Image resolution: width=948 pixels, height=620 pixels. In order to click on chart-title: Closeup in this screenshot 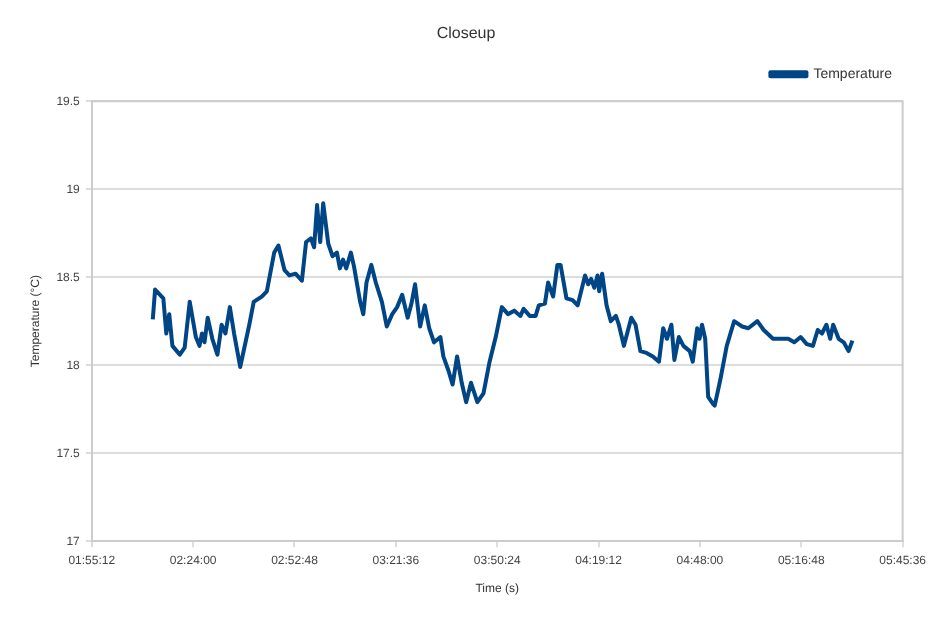, I will do `click(466, 33)`.